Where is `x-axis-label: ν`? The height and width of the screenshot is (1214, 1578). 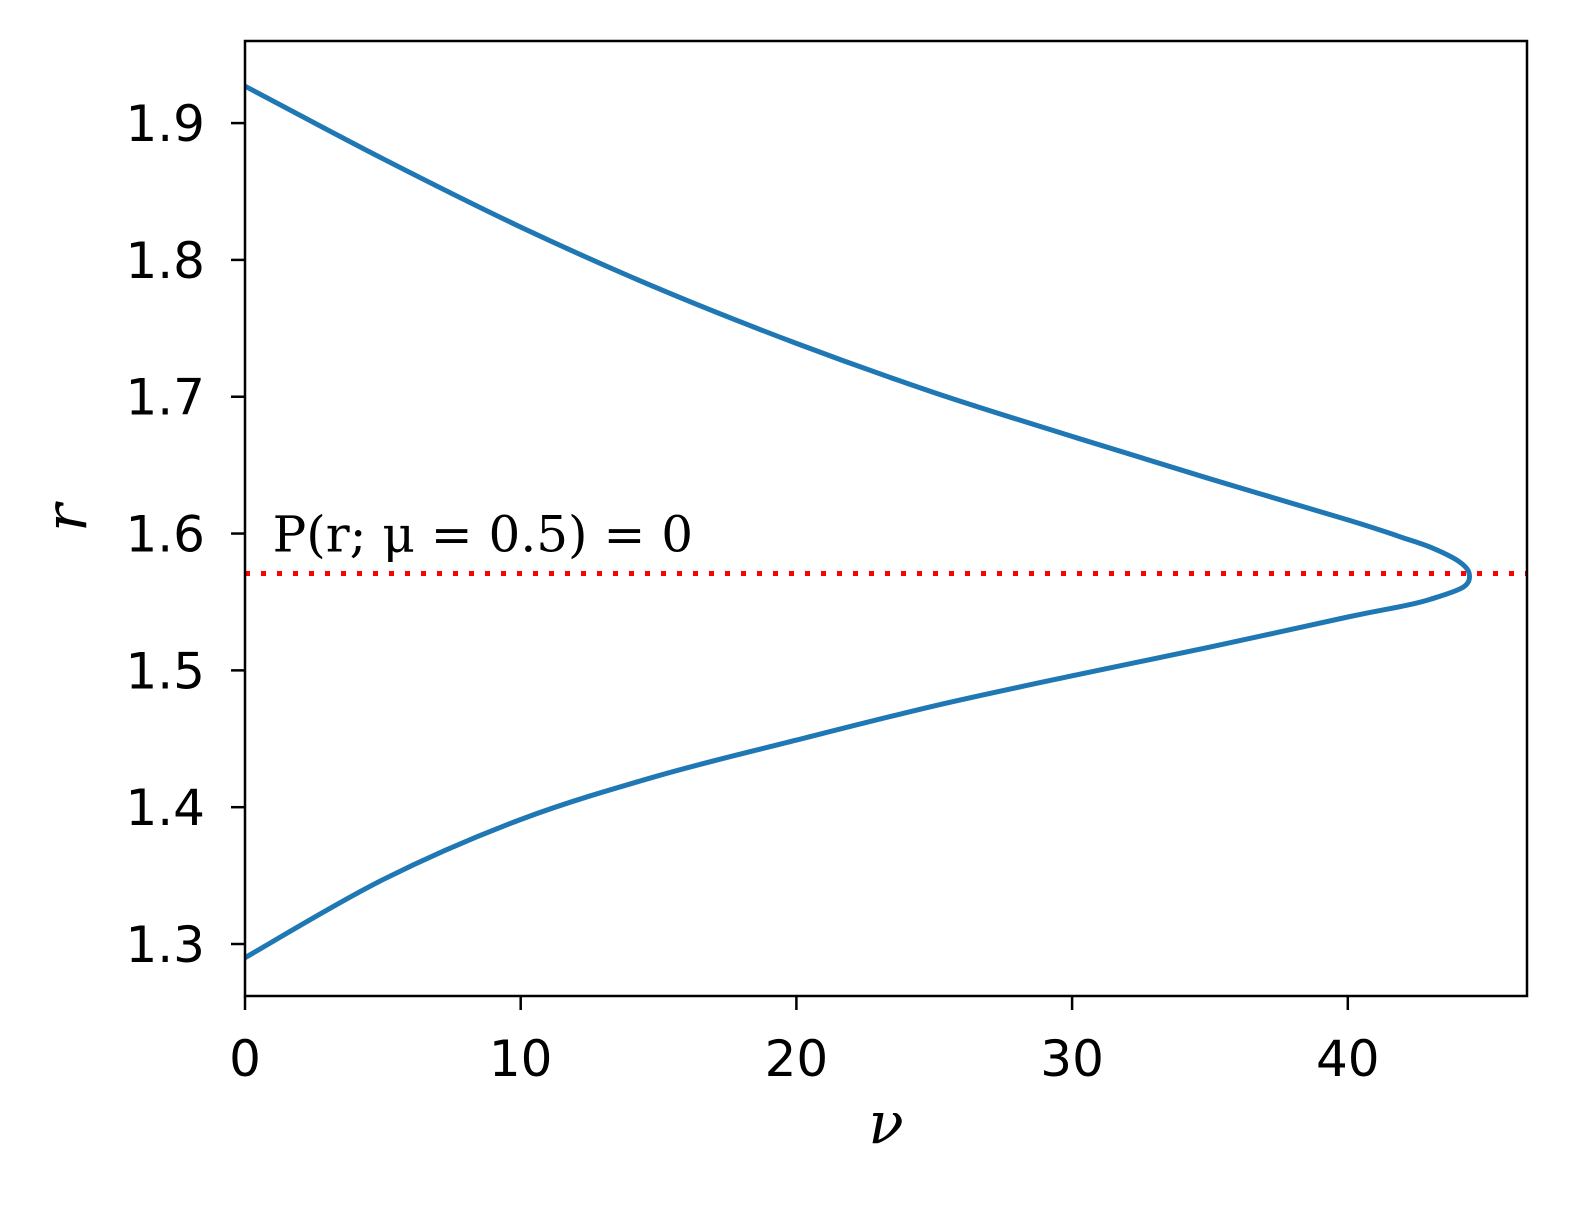
x-axis-label: ν is located at coordinates (885, 1123).